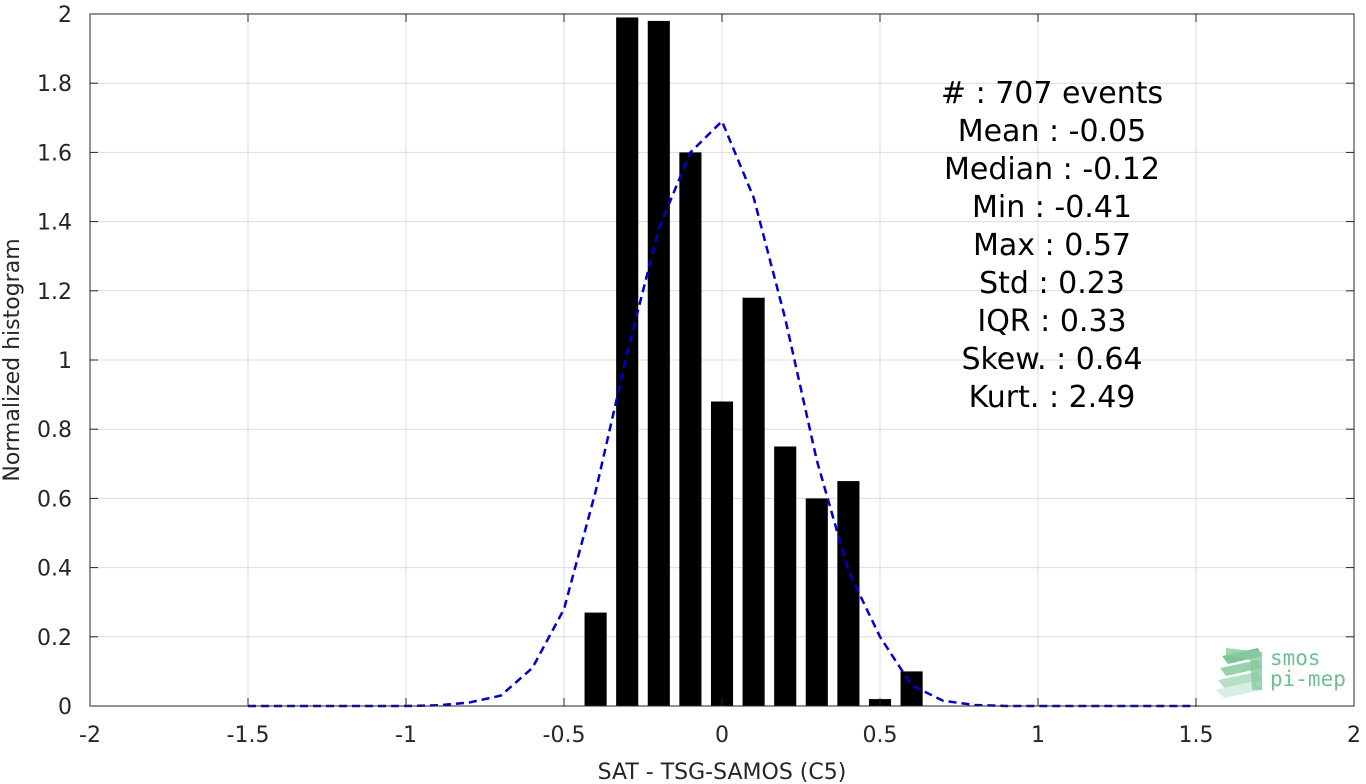 The height and width of the screenshot is (784, 1366). What do you see at coordinates (54, 569) in the screenshot?
I see `y-tick-label: 0.4` at bounding box center [54, 569].